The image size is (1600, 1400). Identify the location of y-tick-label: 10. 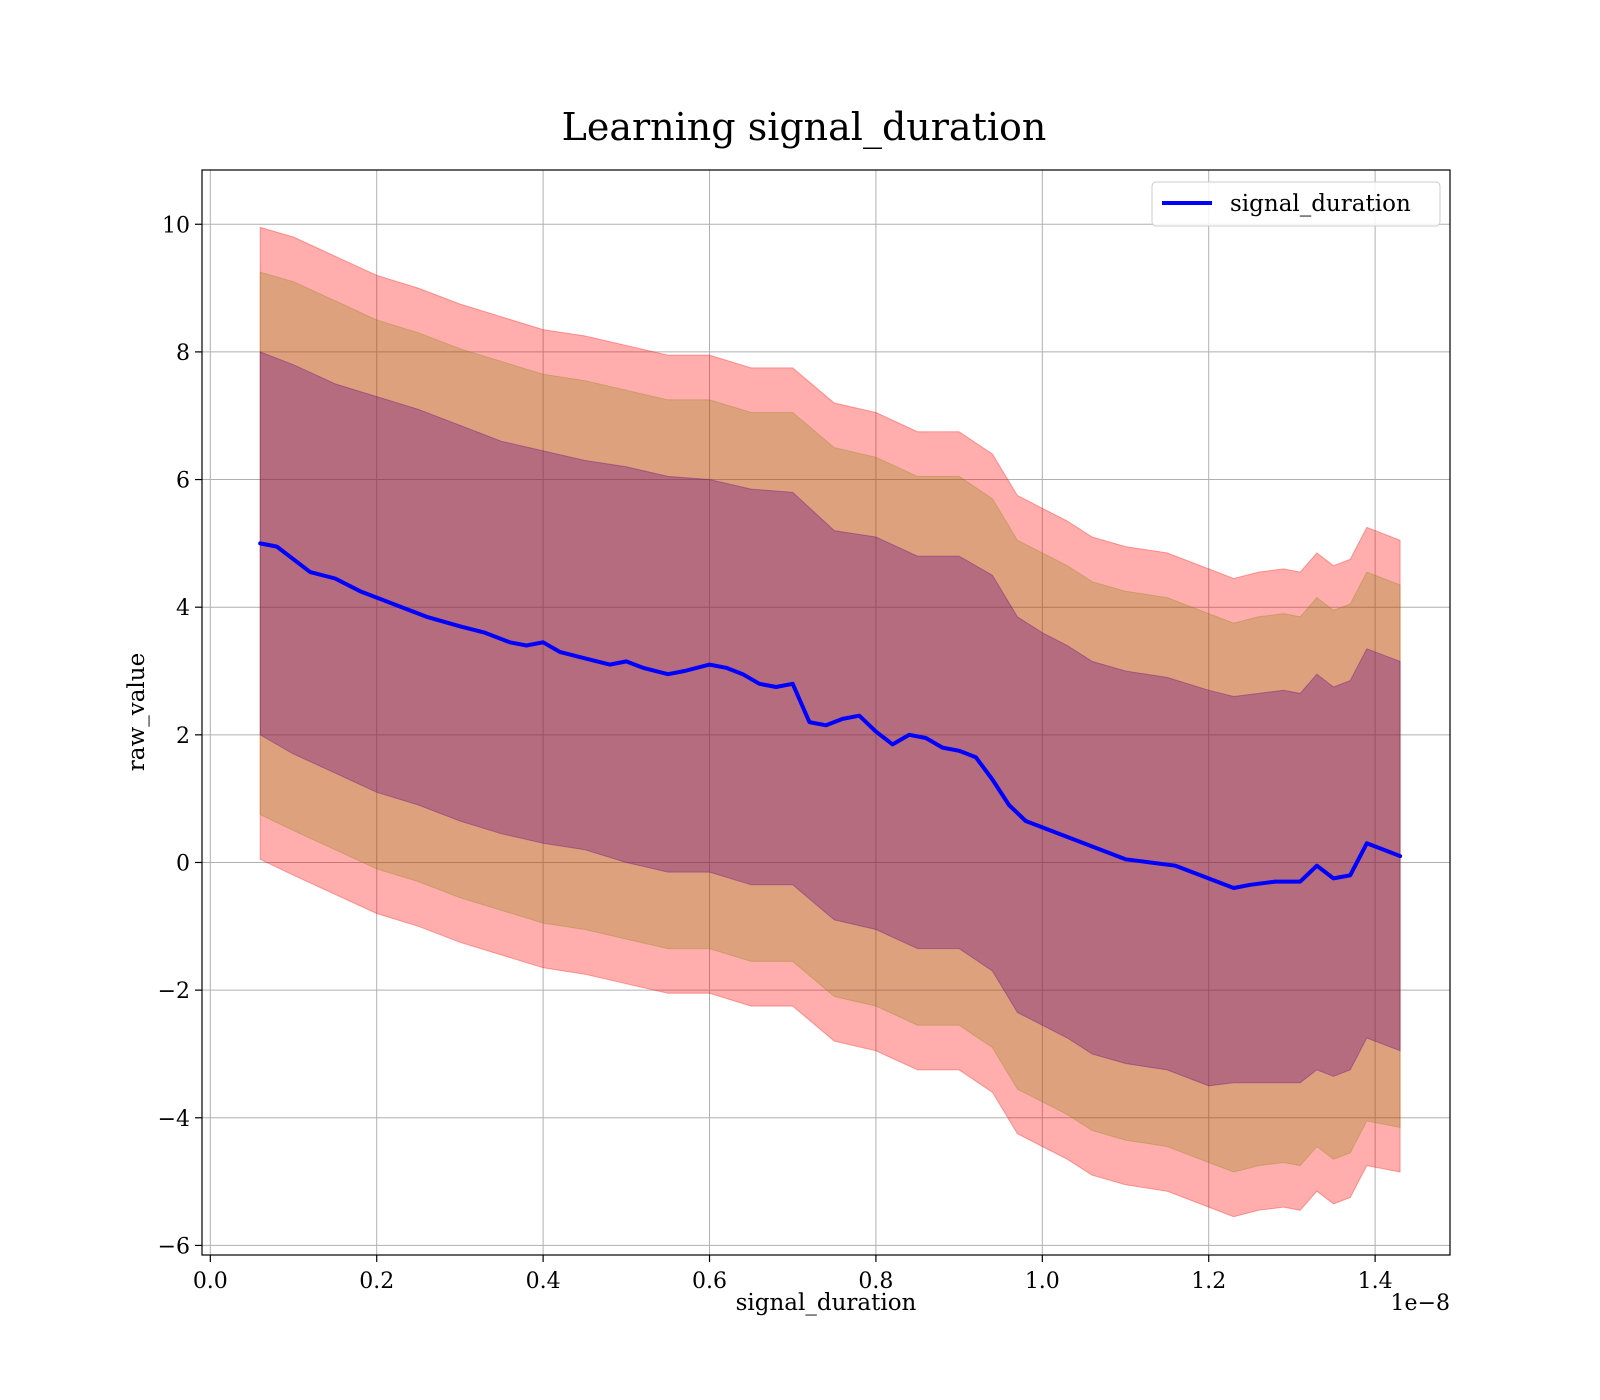
(176, 225).